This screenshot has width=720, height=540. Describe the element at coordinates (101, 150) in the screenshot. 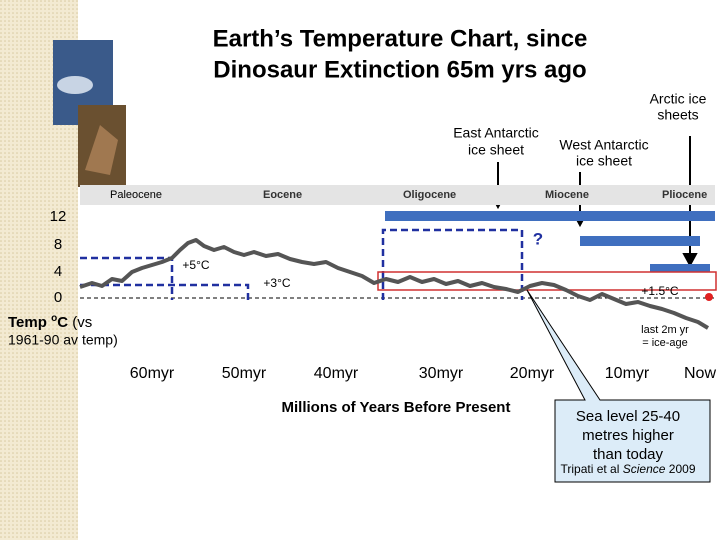

I see `dino-art` at that location.